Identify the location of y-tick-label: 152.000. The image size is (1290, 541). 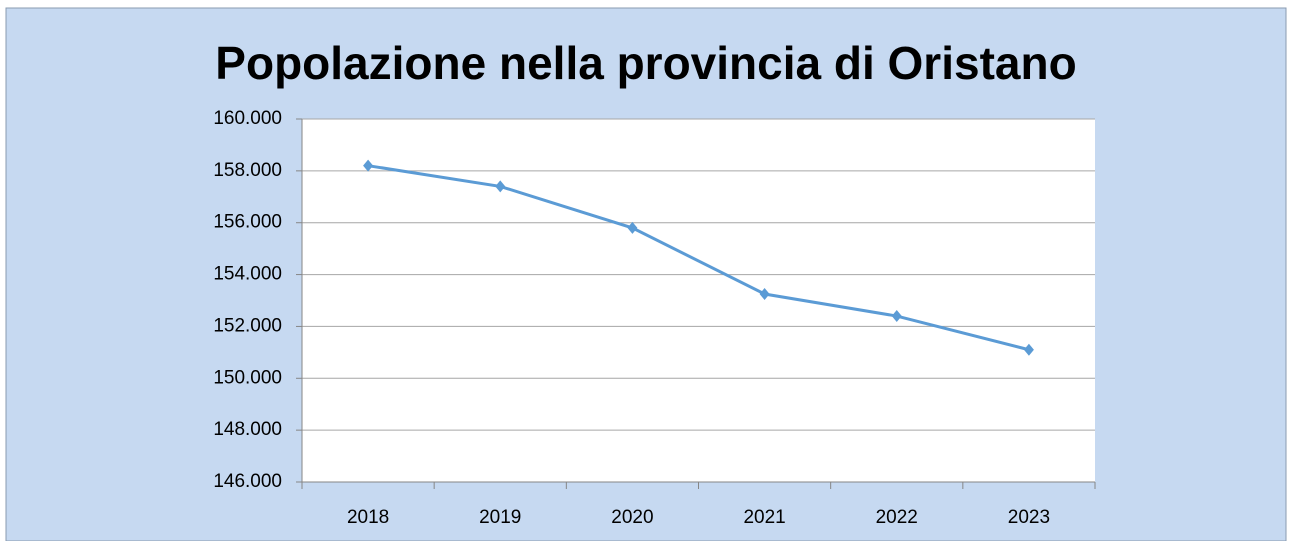
(247, 325).